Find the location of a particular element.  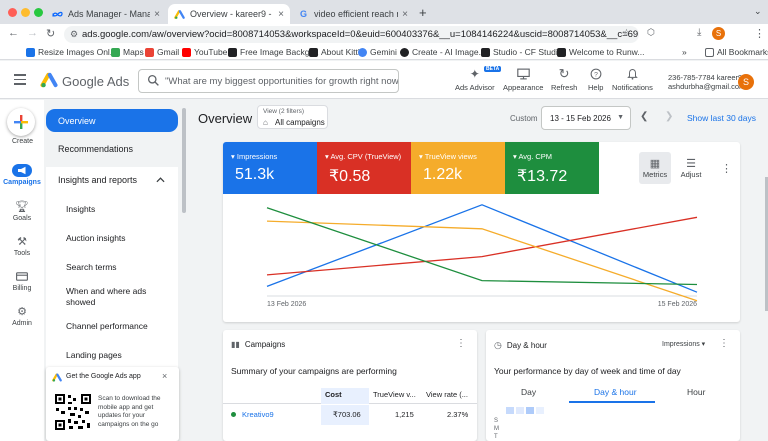

profile-avatar: S is located at coordinates (718, 33).